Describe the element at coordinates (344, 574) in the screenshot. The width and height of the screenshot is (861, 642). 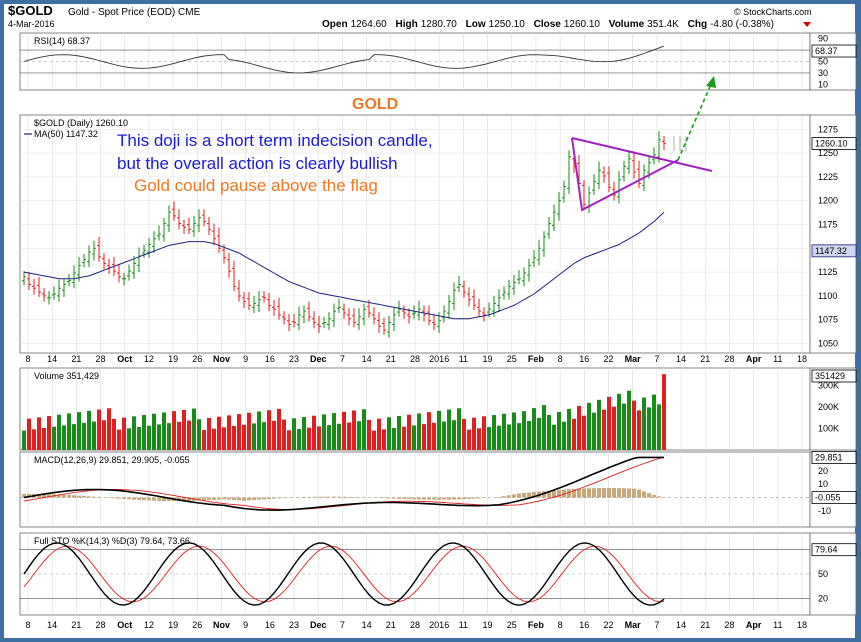
I see `sto-d-line` at that location.